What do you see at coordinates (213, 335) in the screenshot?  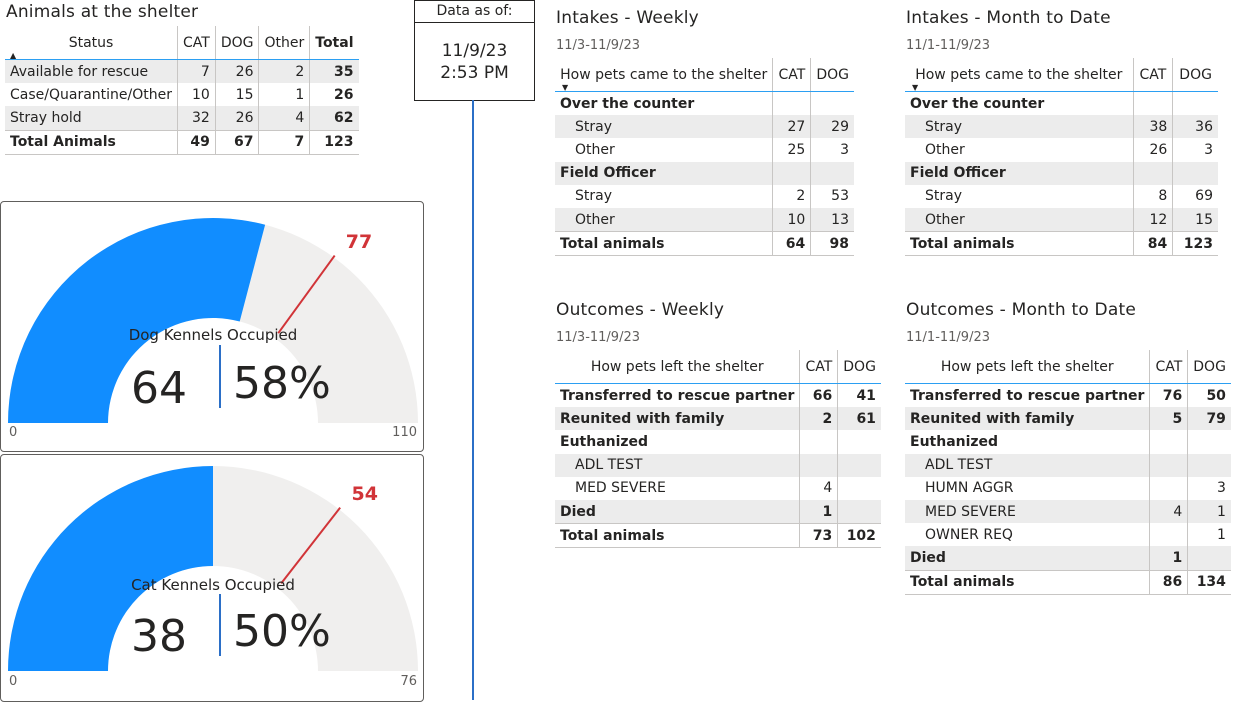 I see `gauge-label: Dog Kennels Occupied` at bounding box center [213, 335].